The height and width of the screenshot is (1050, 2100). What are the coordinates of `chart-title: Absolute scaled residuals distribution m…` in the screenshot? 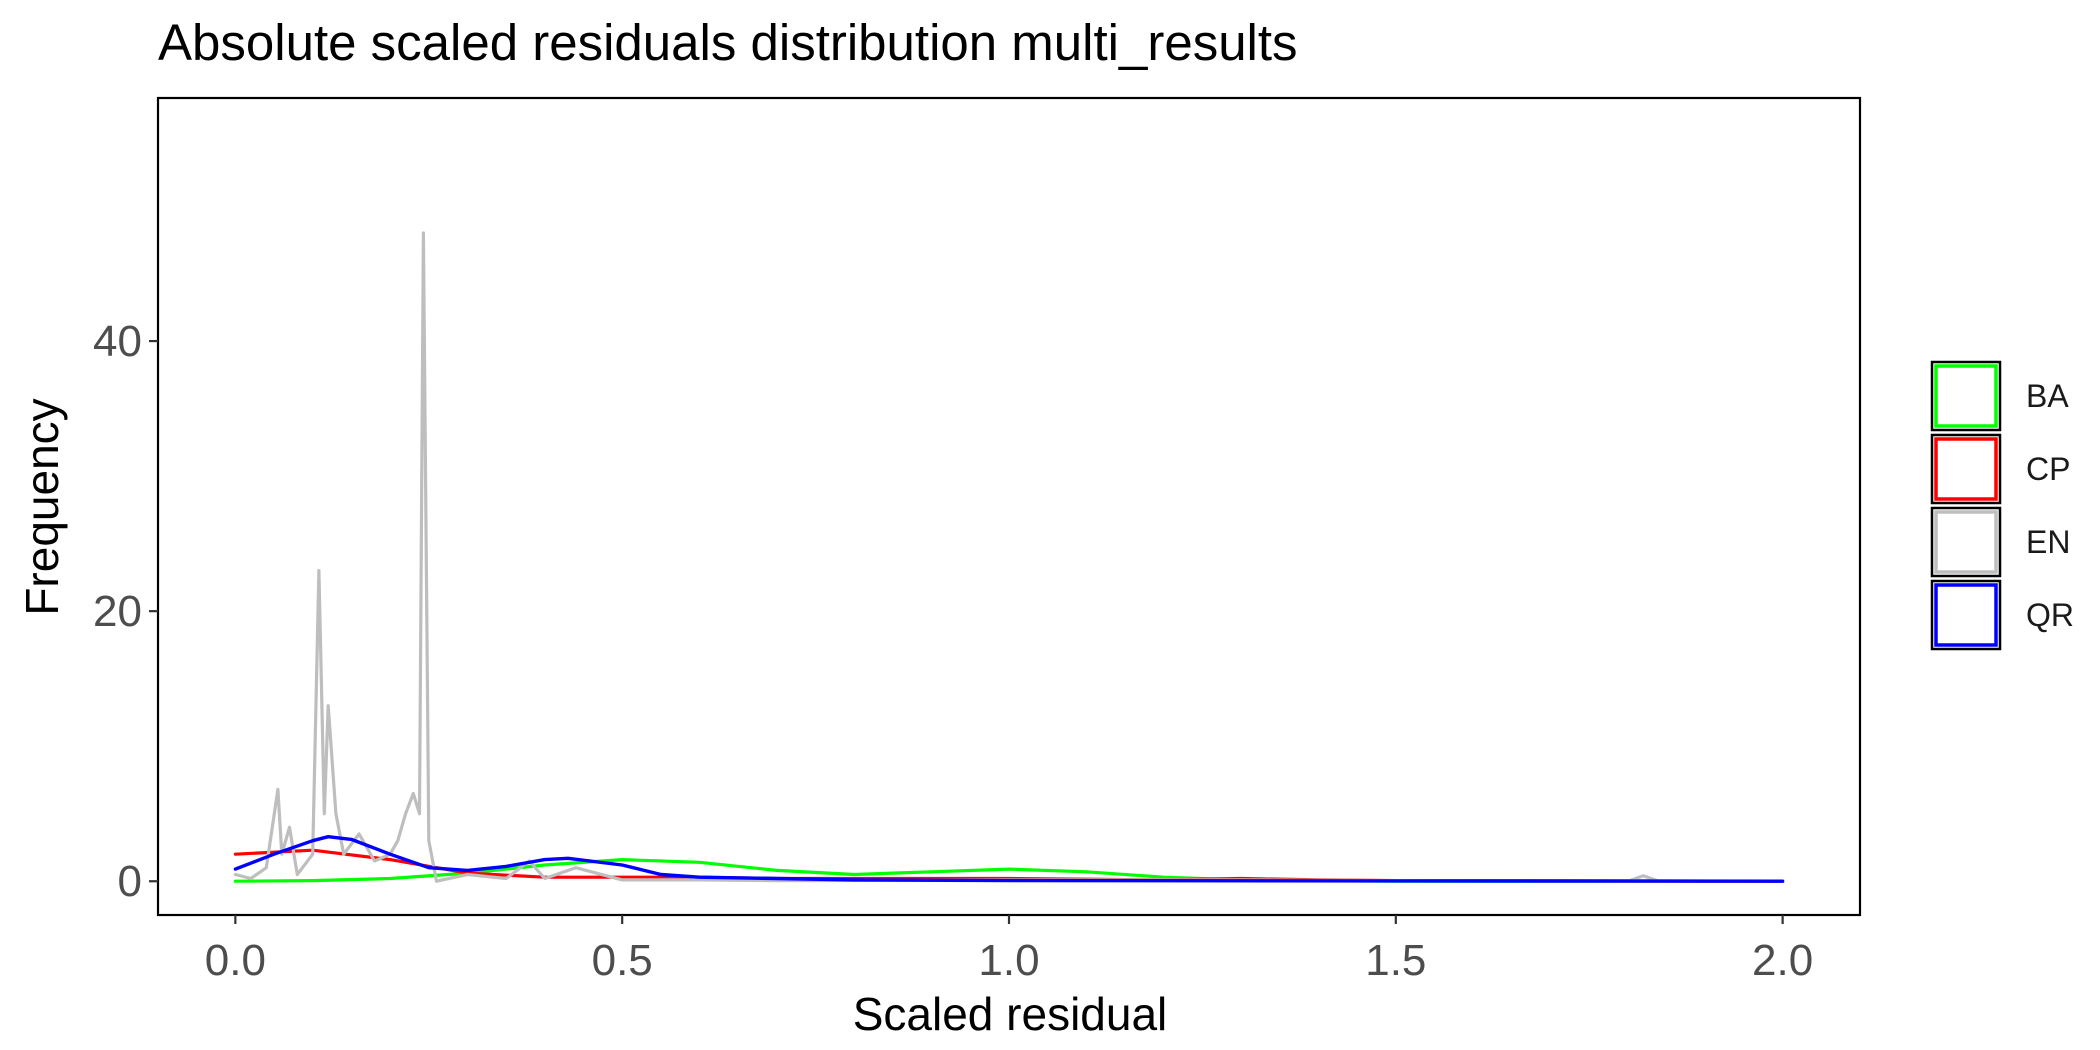 It's located at (728, 42).